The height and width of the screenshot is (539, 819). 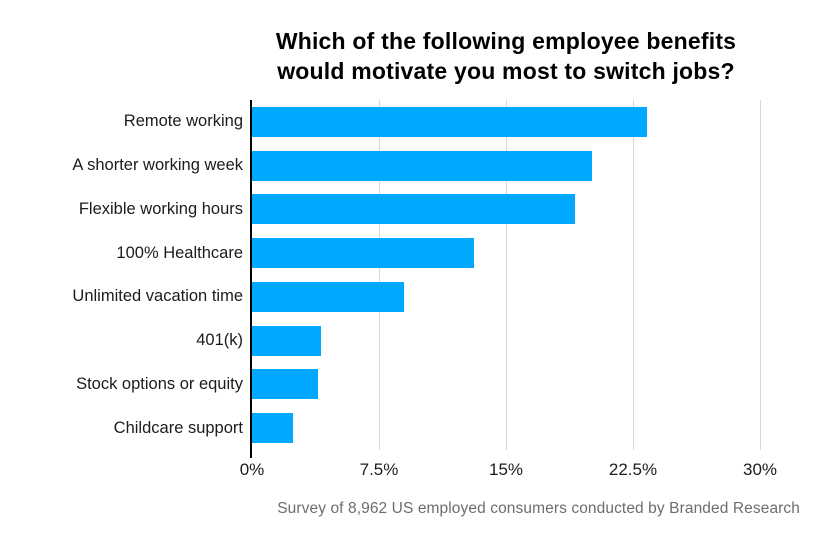 What do you see at coordinates (157, 296) in the screenshot?
I see `category-label: Unlimited vacation time` at bounding box center [157, 296].